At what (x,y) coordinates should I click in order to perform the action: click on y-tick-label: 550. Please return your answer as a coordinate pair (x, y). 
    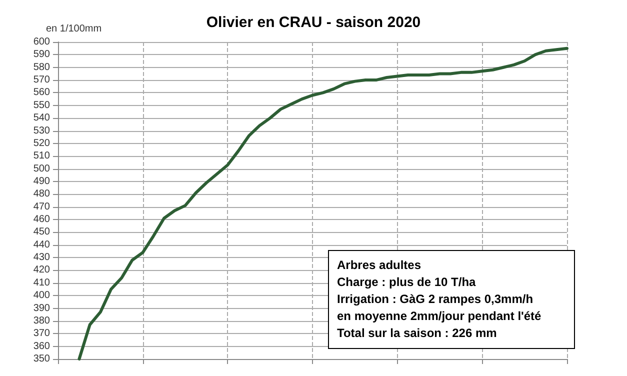
    Looking at the image, I should click on (41, 105).